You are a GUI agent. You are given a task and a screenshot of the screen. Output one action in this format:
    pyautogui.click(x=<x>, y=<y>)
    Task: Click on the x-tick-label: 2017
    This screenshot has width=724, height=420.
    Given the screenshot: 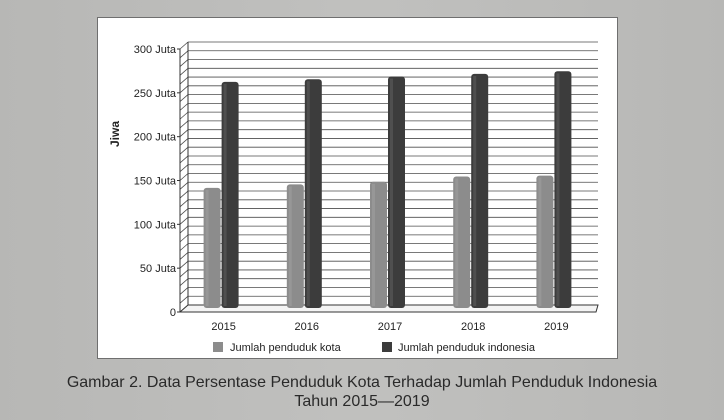 What is the action you would take?
    pyautogui.click(x=390, y=327)
    